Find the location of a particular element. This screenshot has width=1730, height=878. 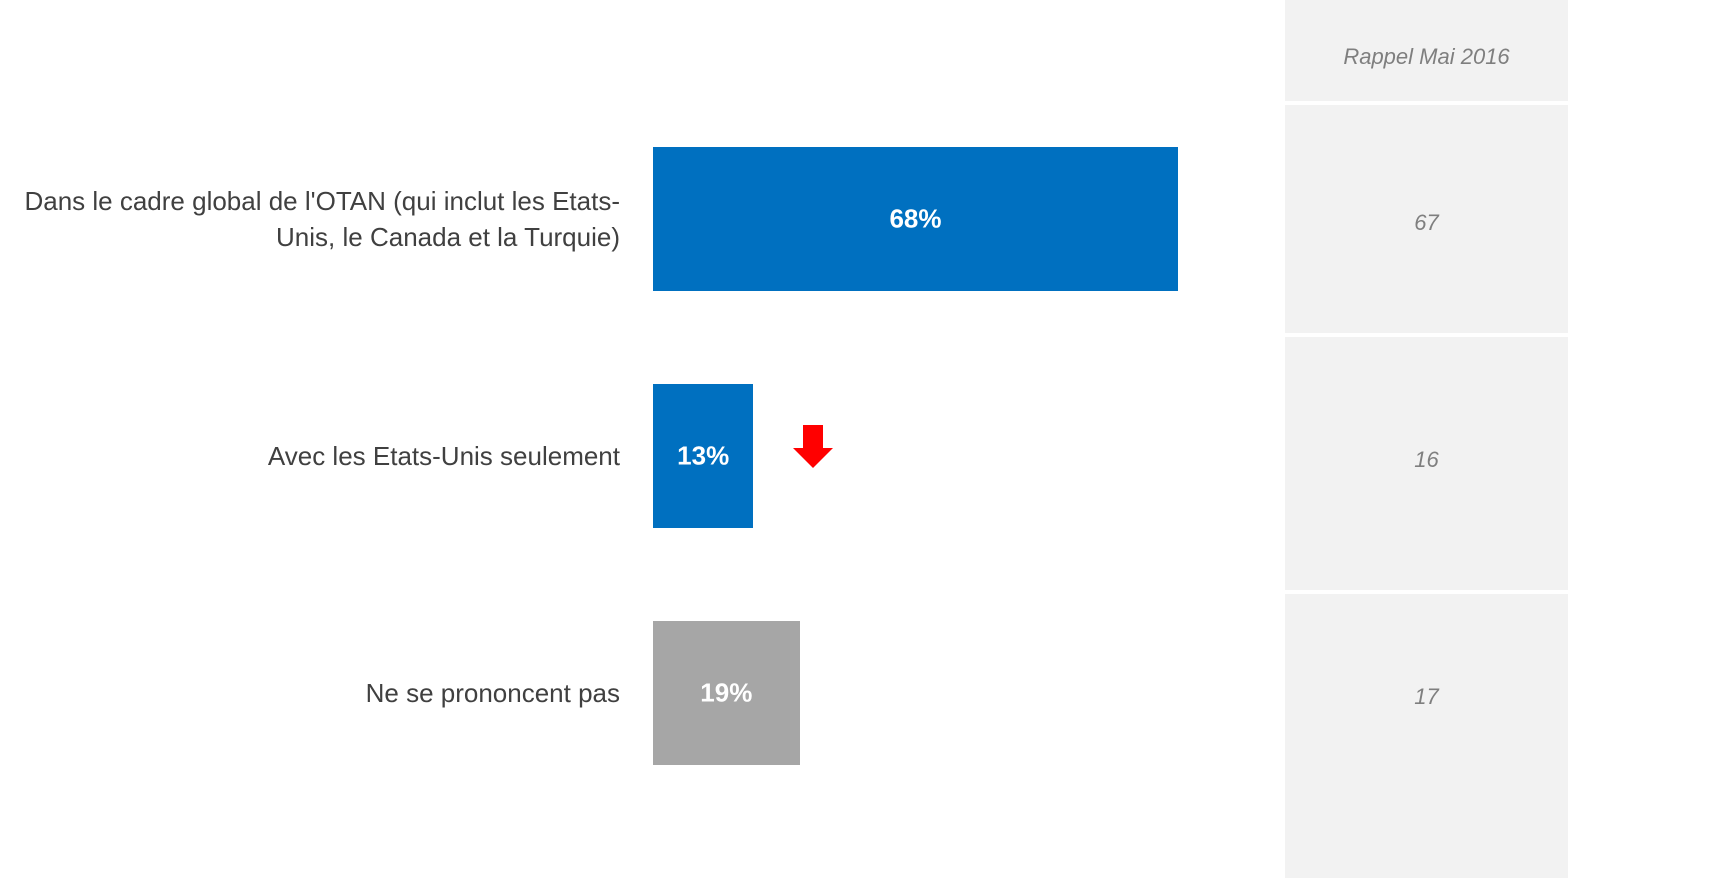

reference-title: Rappel Mai 2016 is located at coordinates (1426, 56).